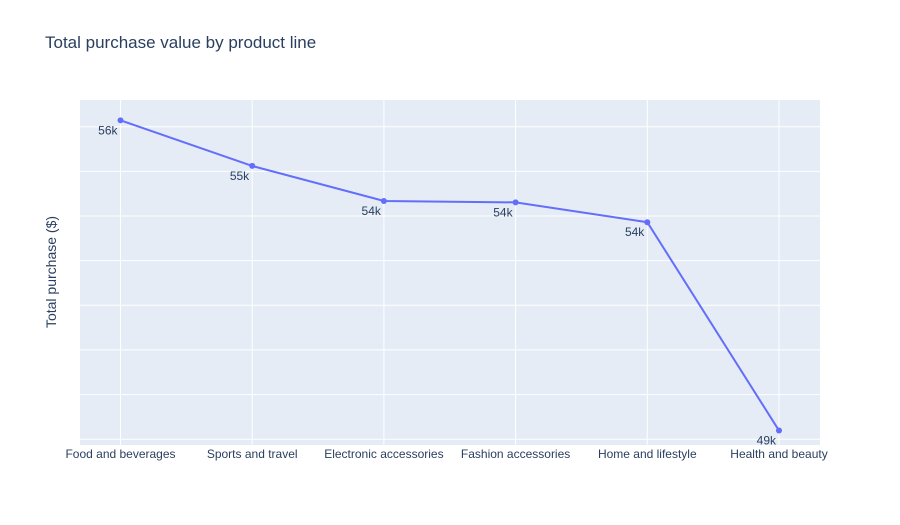  Describe the element at coordinates (108, 130) in the screenshot. I see `data-label: 56k` at that location.